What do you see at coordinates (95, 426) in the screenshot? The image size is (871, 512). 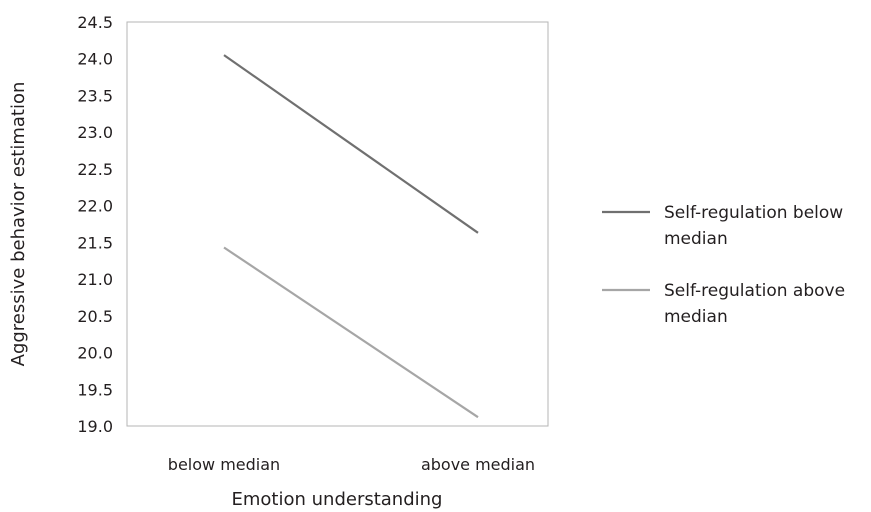 I see `y-tick-label: 19.0` at bounding box center [95, 426].